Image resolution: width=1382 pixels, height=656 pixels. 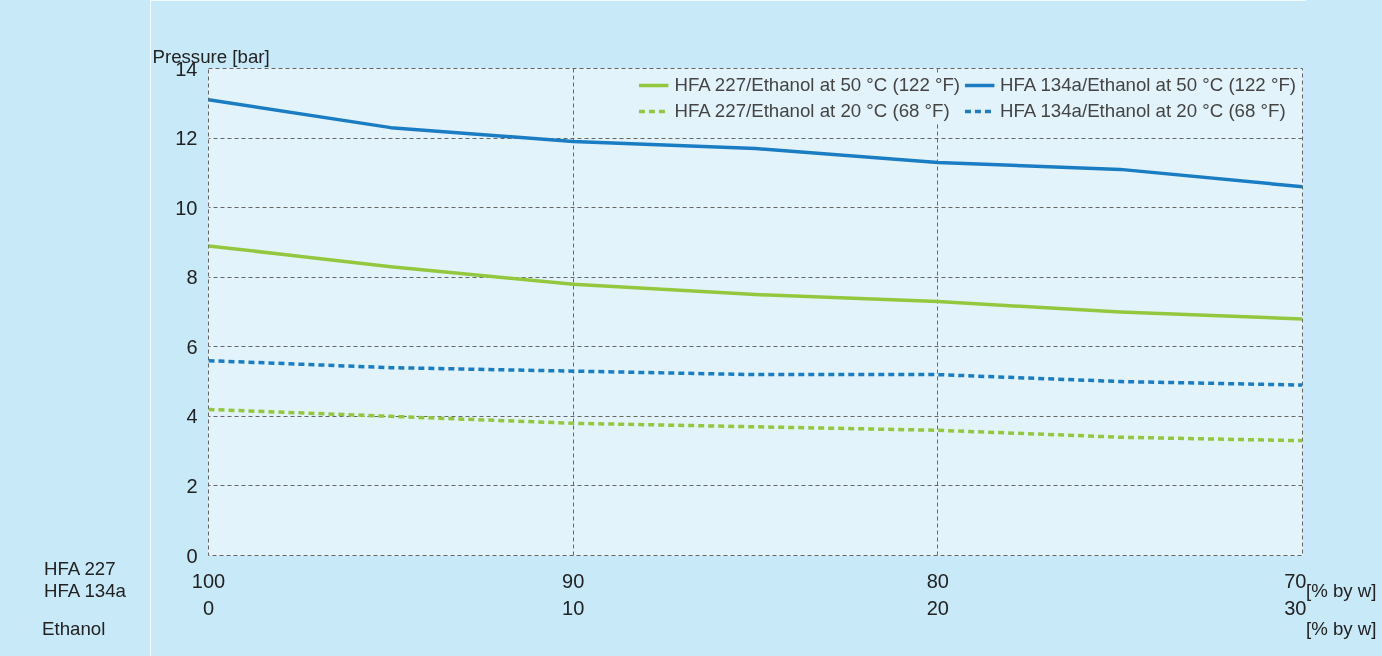 I want to click on y-tick-label: 0, so click(x=192, y=555).